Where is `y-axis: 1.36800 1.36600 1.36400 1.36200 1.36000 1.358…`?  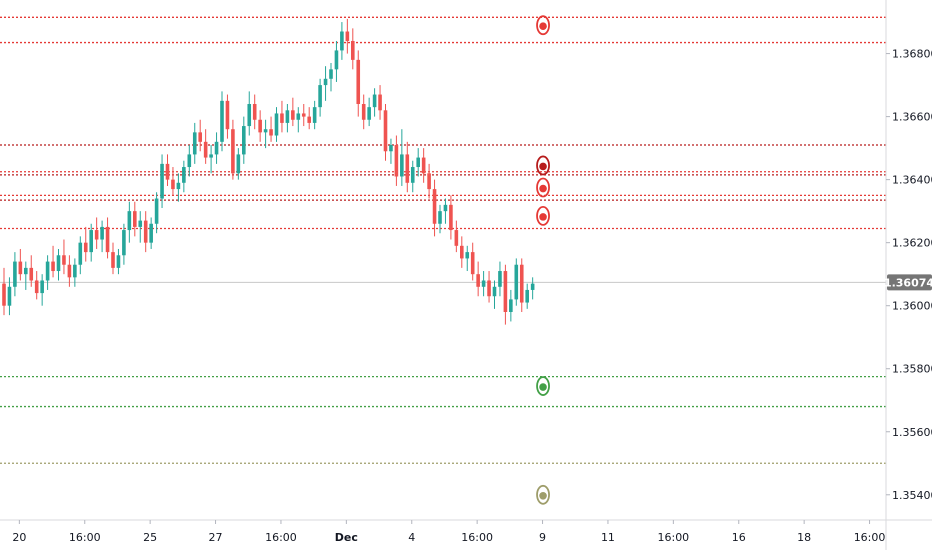 y-axis: 1.36800 1.36600 1.36400 1.36200 1.36000 1.358… is located at coordinates (909, 275).